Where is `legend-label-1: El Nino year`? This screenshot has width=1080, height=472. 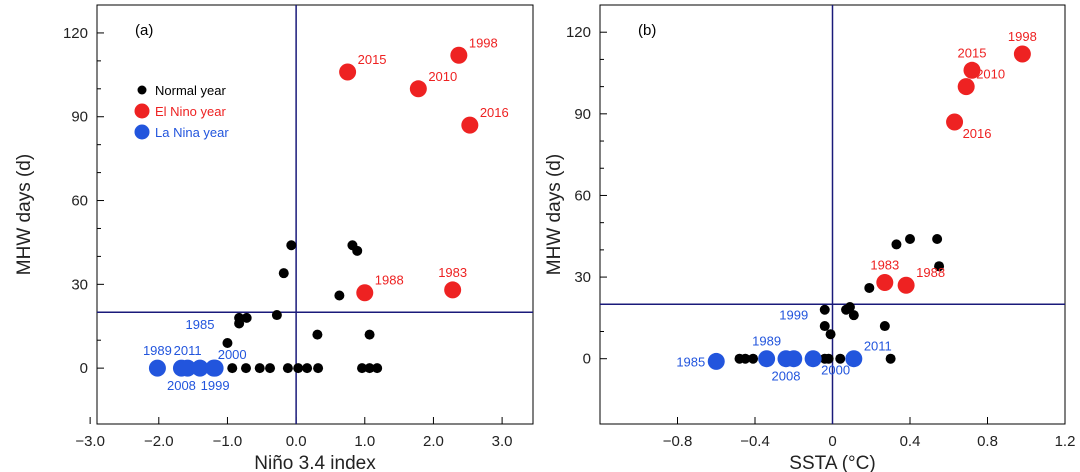 legend-label-1: El Nino year is located at coordinates (190, 111).